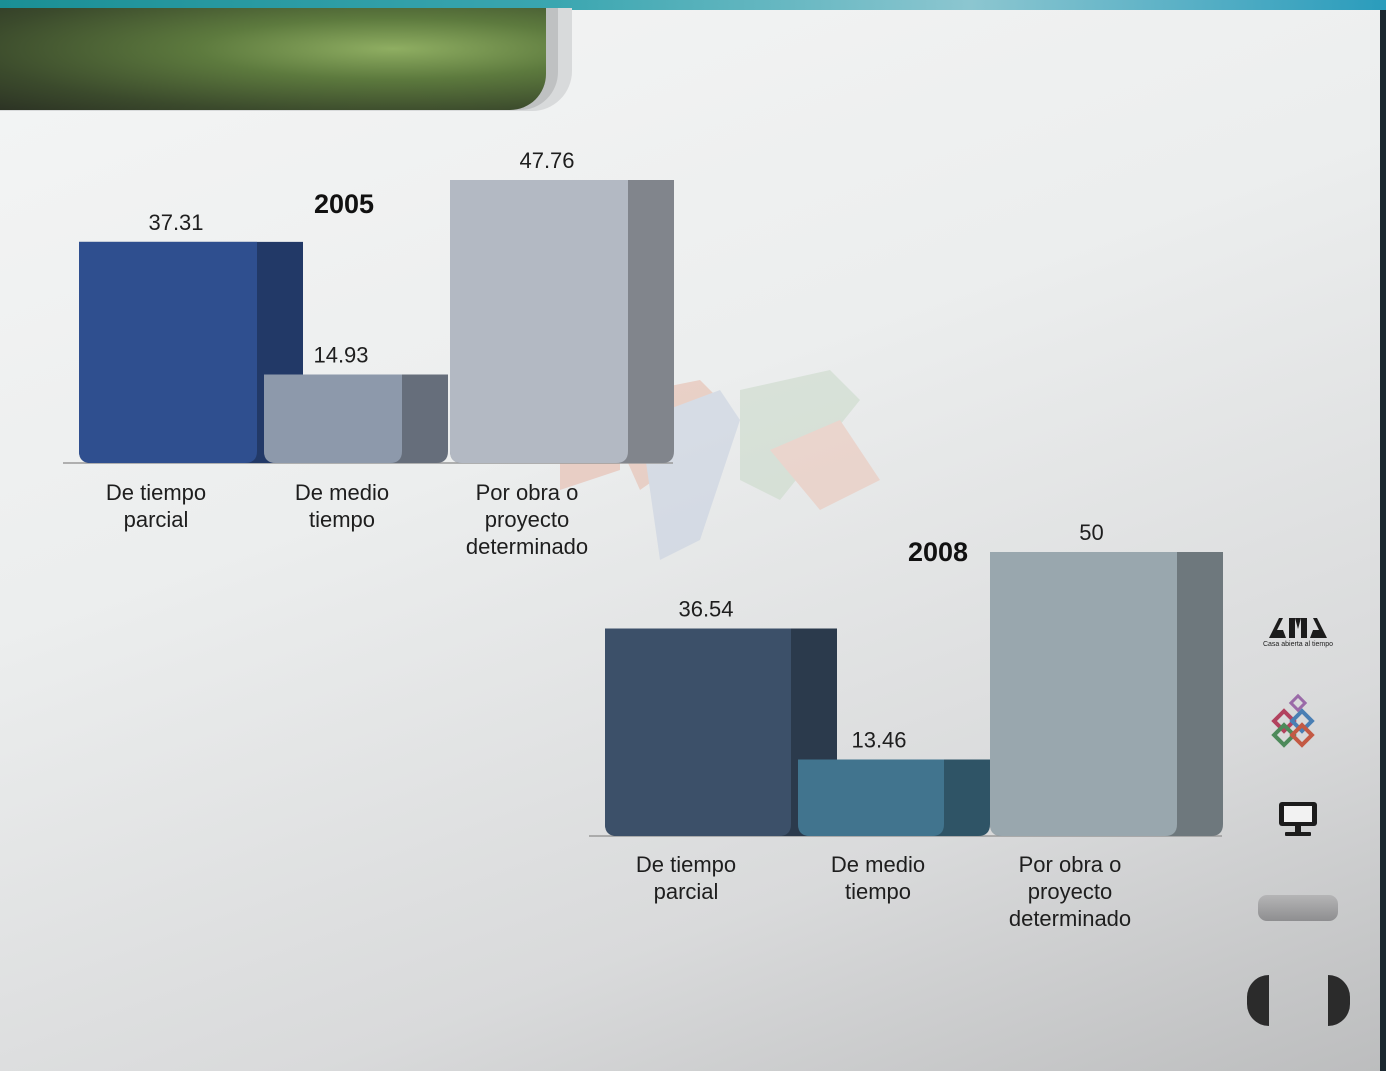  What do you see at coordinates (705, 608) in the screenshot?
I see `bar-value-label: 36.54` at bounding box center [705, 608].